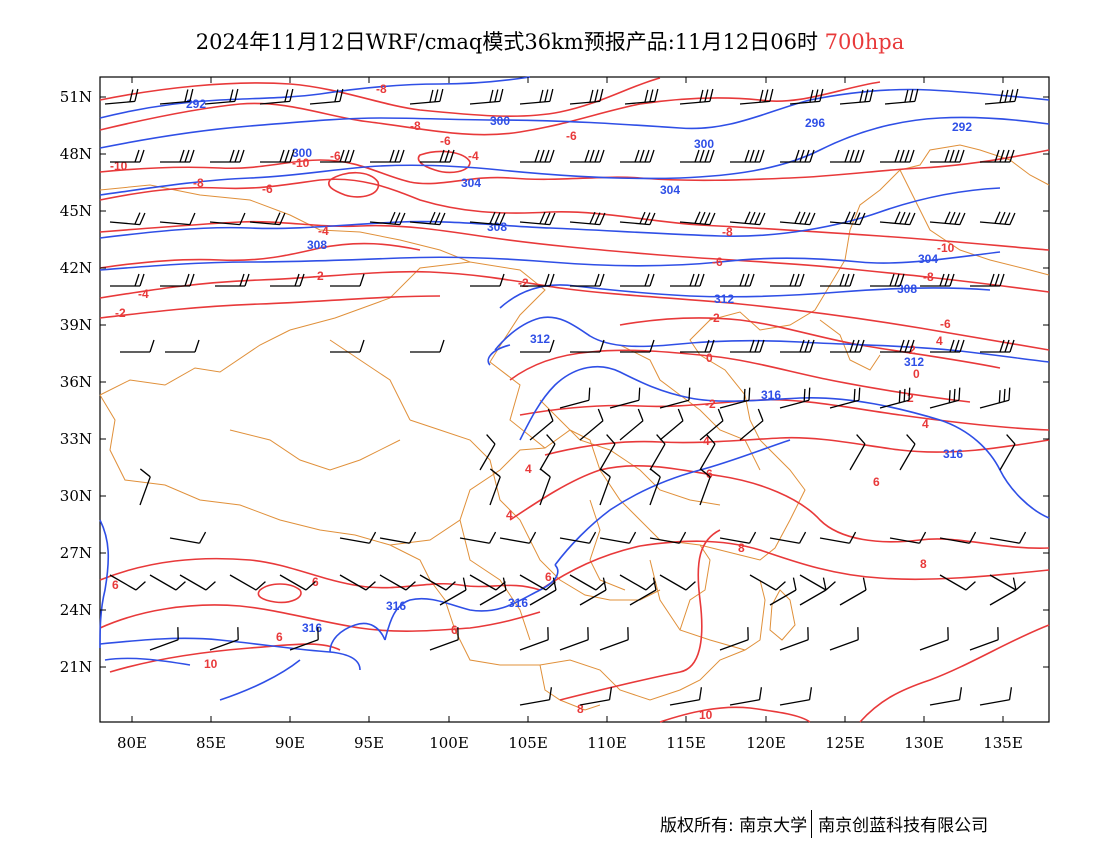  I want to click on temperature-label: 2, so click(912, 350).